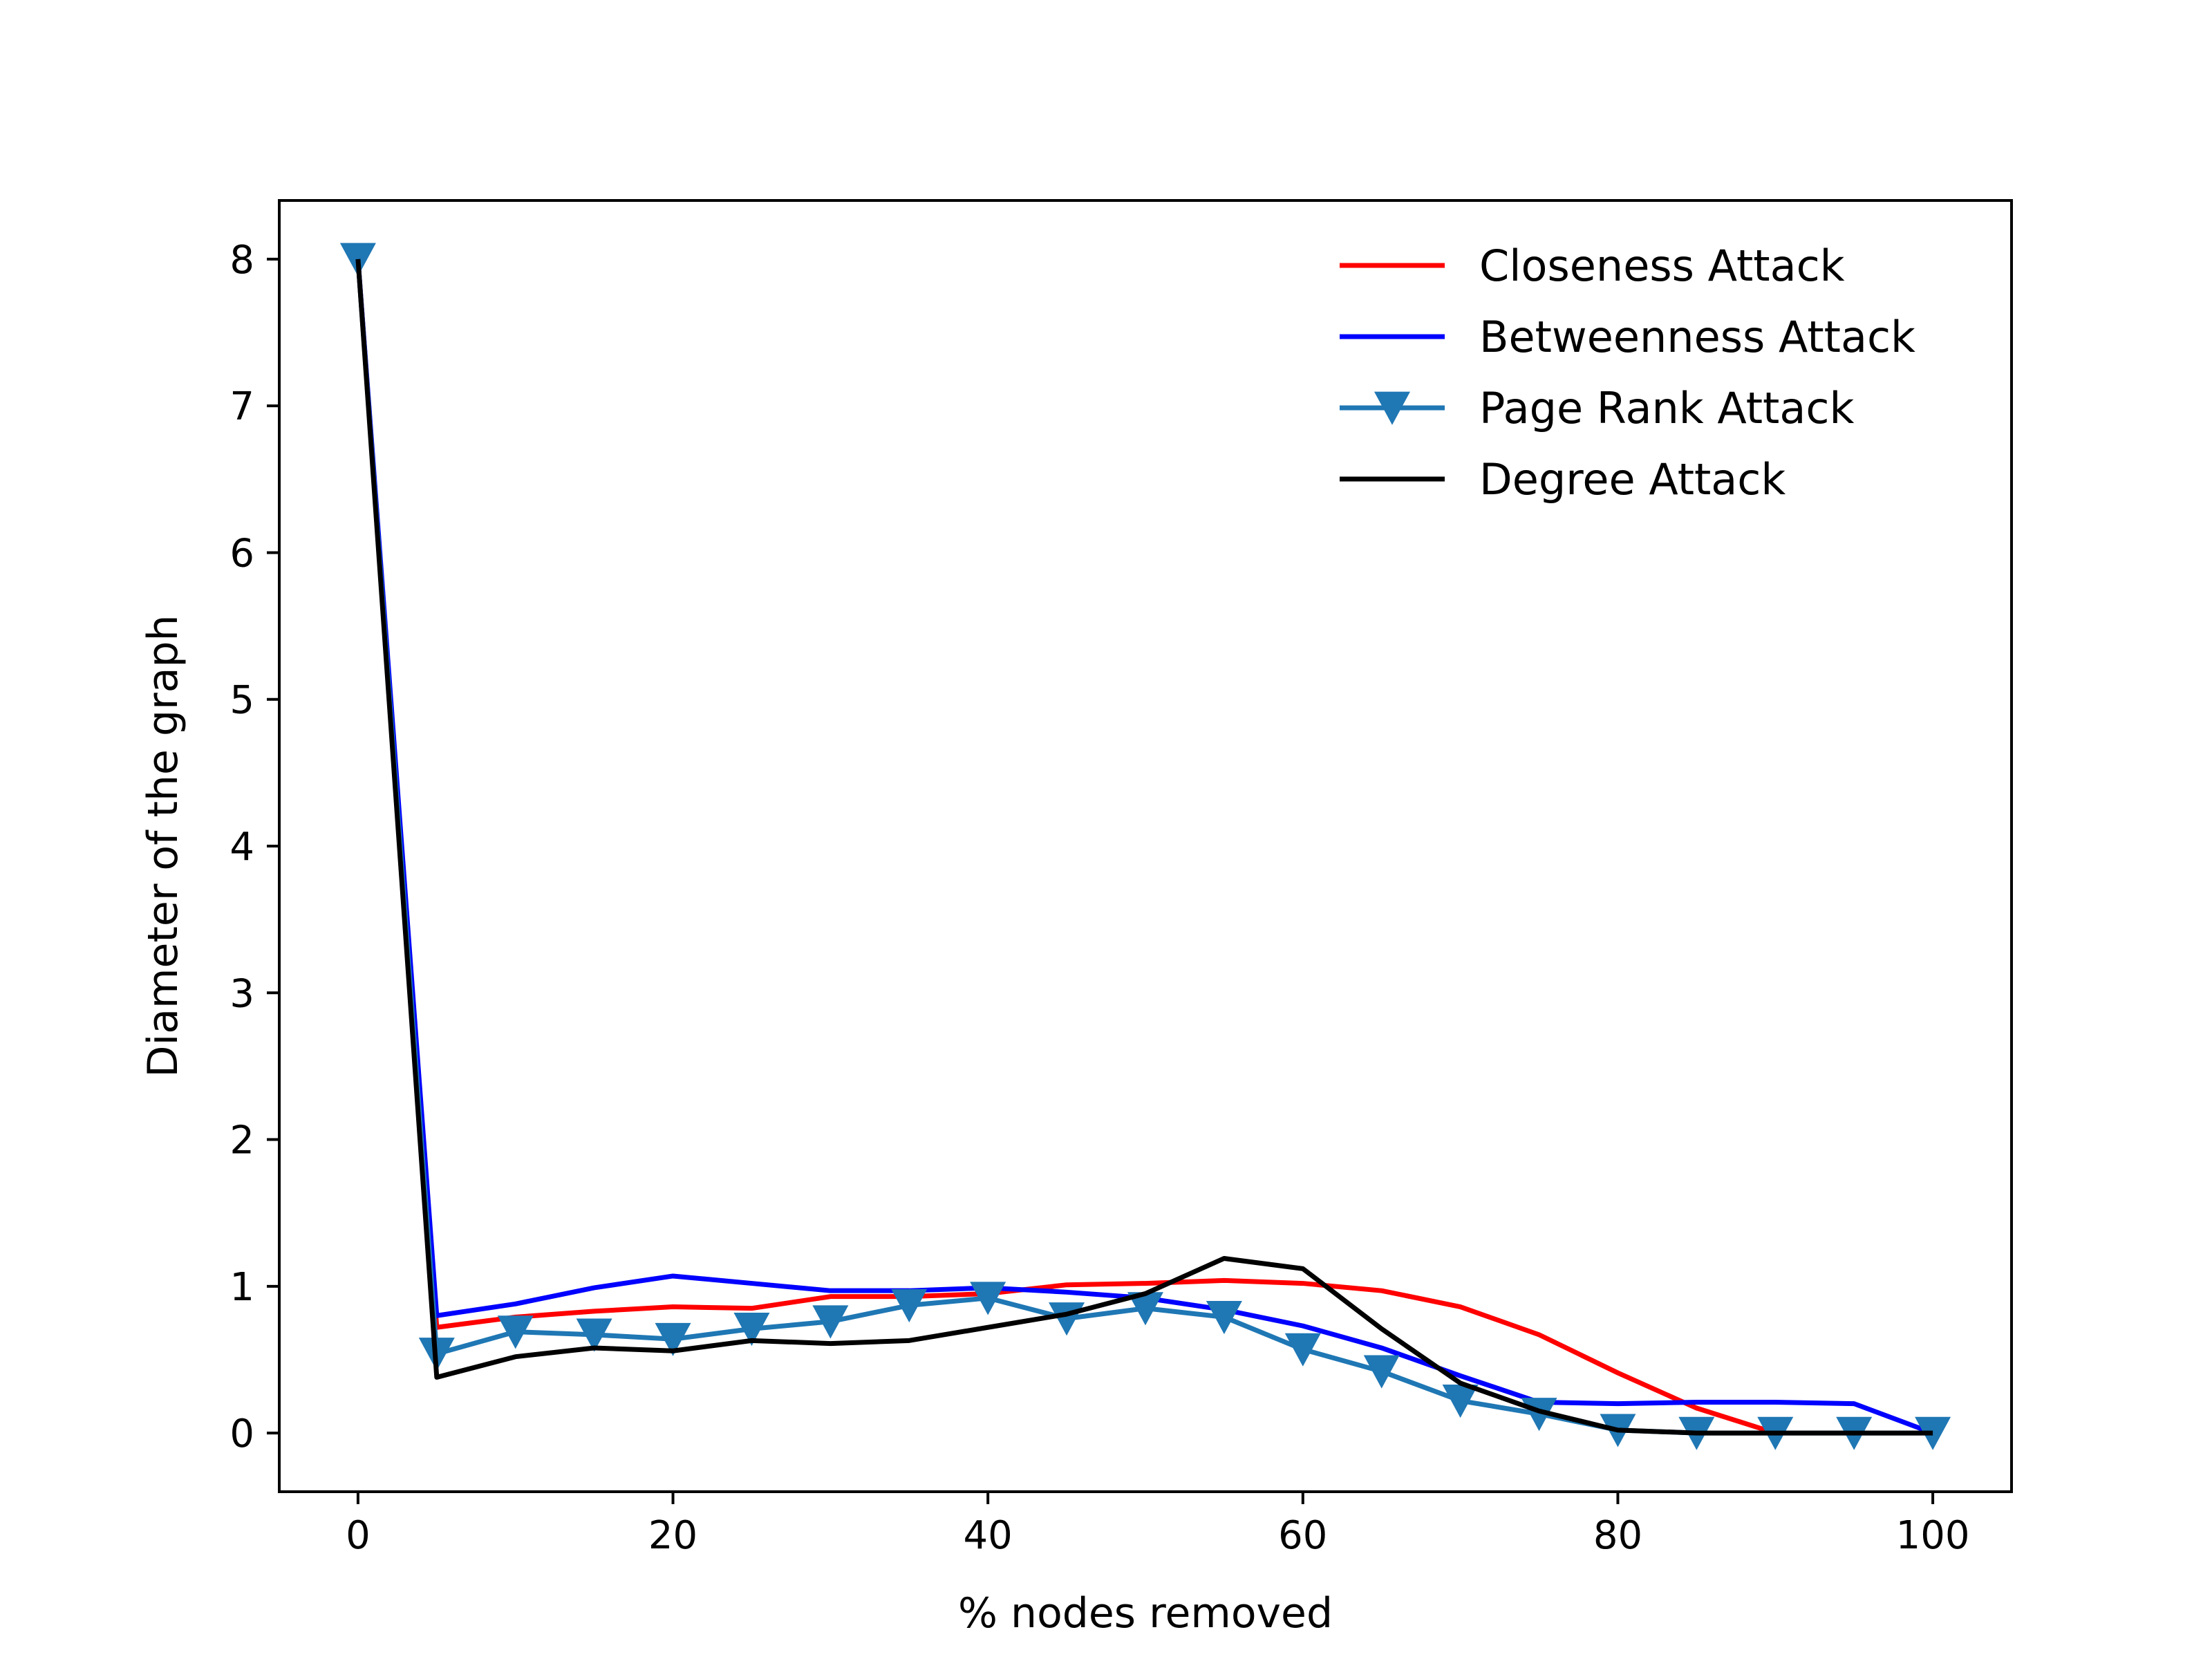 Image resolution: width=2212 pixels, height=1659 pixels. Describe the element at coordinates (1933, 1535) in the screenshot. I see `x-tick-label: 100` at that location.